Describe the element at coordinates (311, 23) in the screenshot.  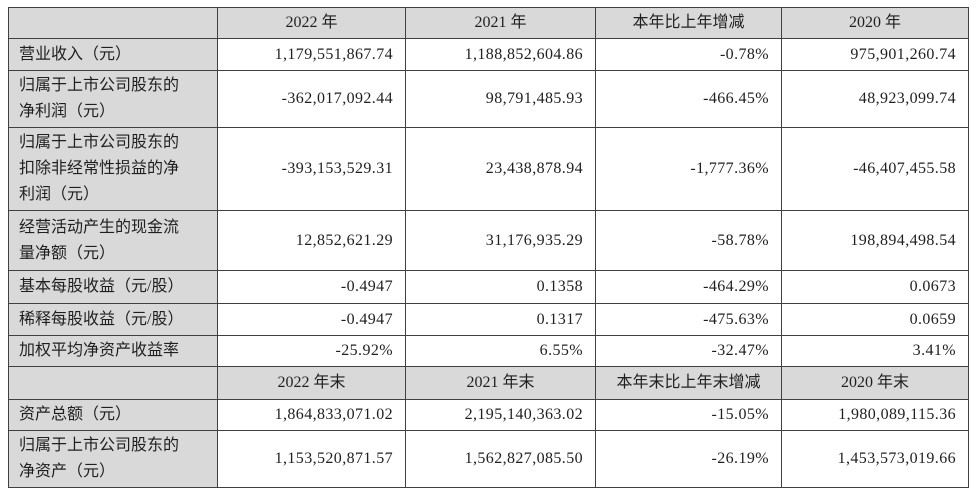
I see `column-header: 2022 年` at that location.